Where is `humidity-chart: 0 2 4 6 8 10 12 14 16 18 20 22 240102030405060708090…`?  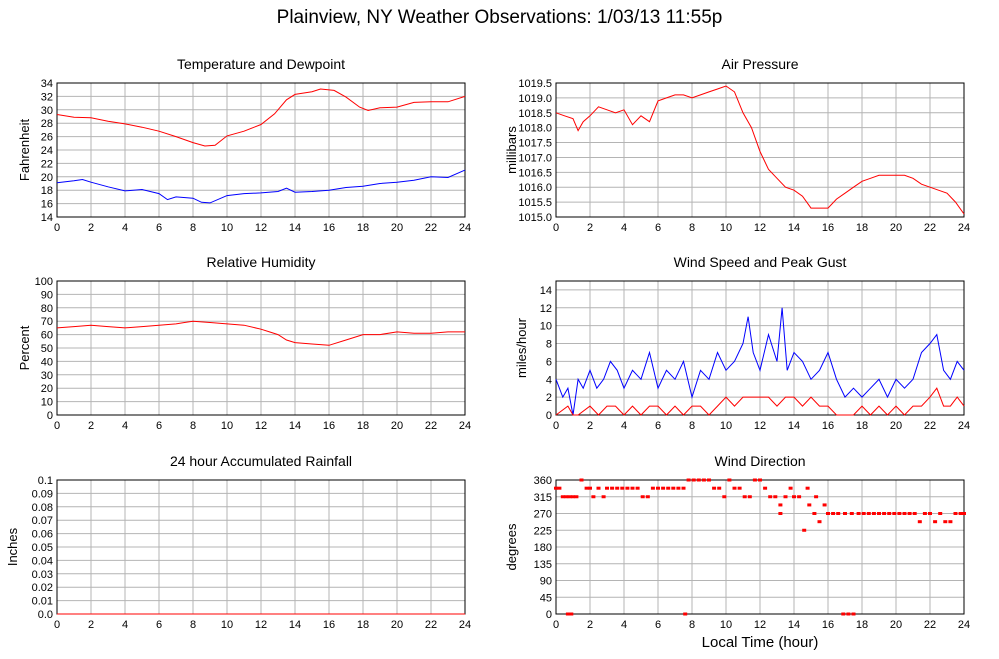 humidity-chart: 0 2 4 6 8 10 12 14 16 18 20 22 240102030405060708090… is located at coordinates (244, 343).